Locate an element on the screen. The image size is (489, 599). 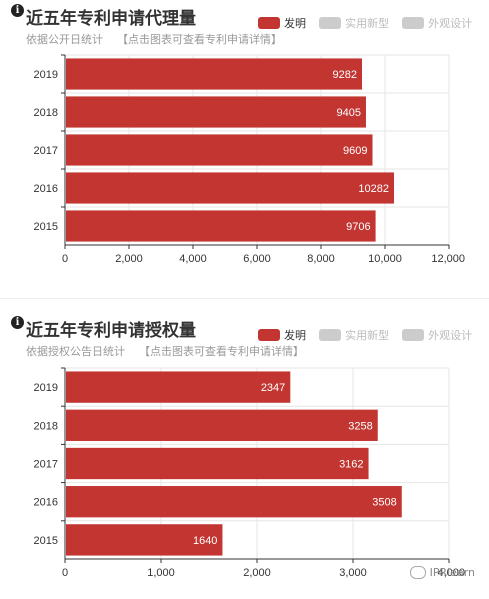
chart-title: 近五年专利申请代理量 is located at coordinates (111, 19).